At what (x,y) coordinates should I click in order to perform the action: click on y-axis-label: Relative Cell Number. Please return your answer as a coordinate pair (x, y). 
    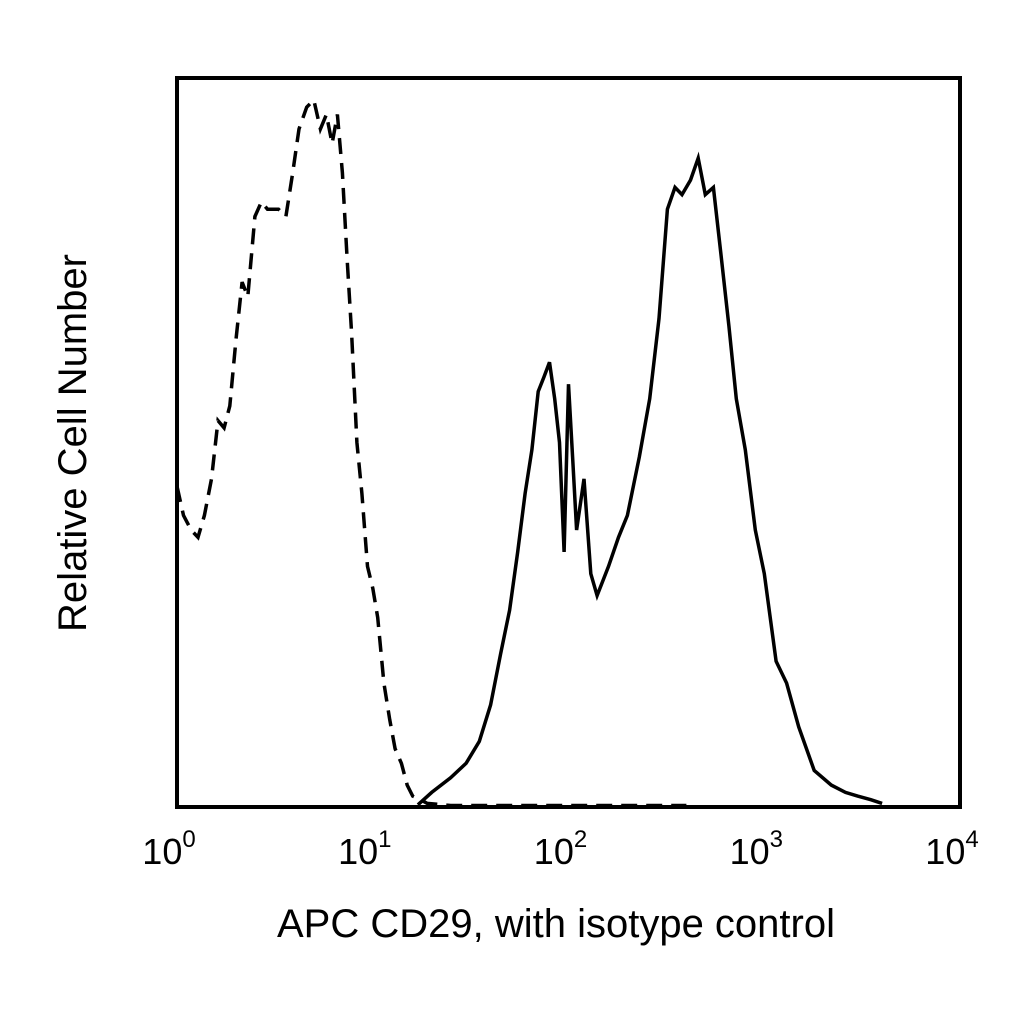
    Looking at the image, I should click on (73, 443).